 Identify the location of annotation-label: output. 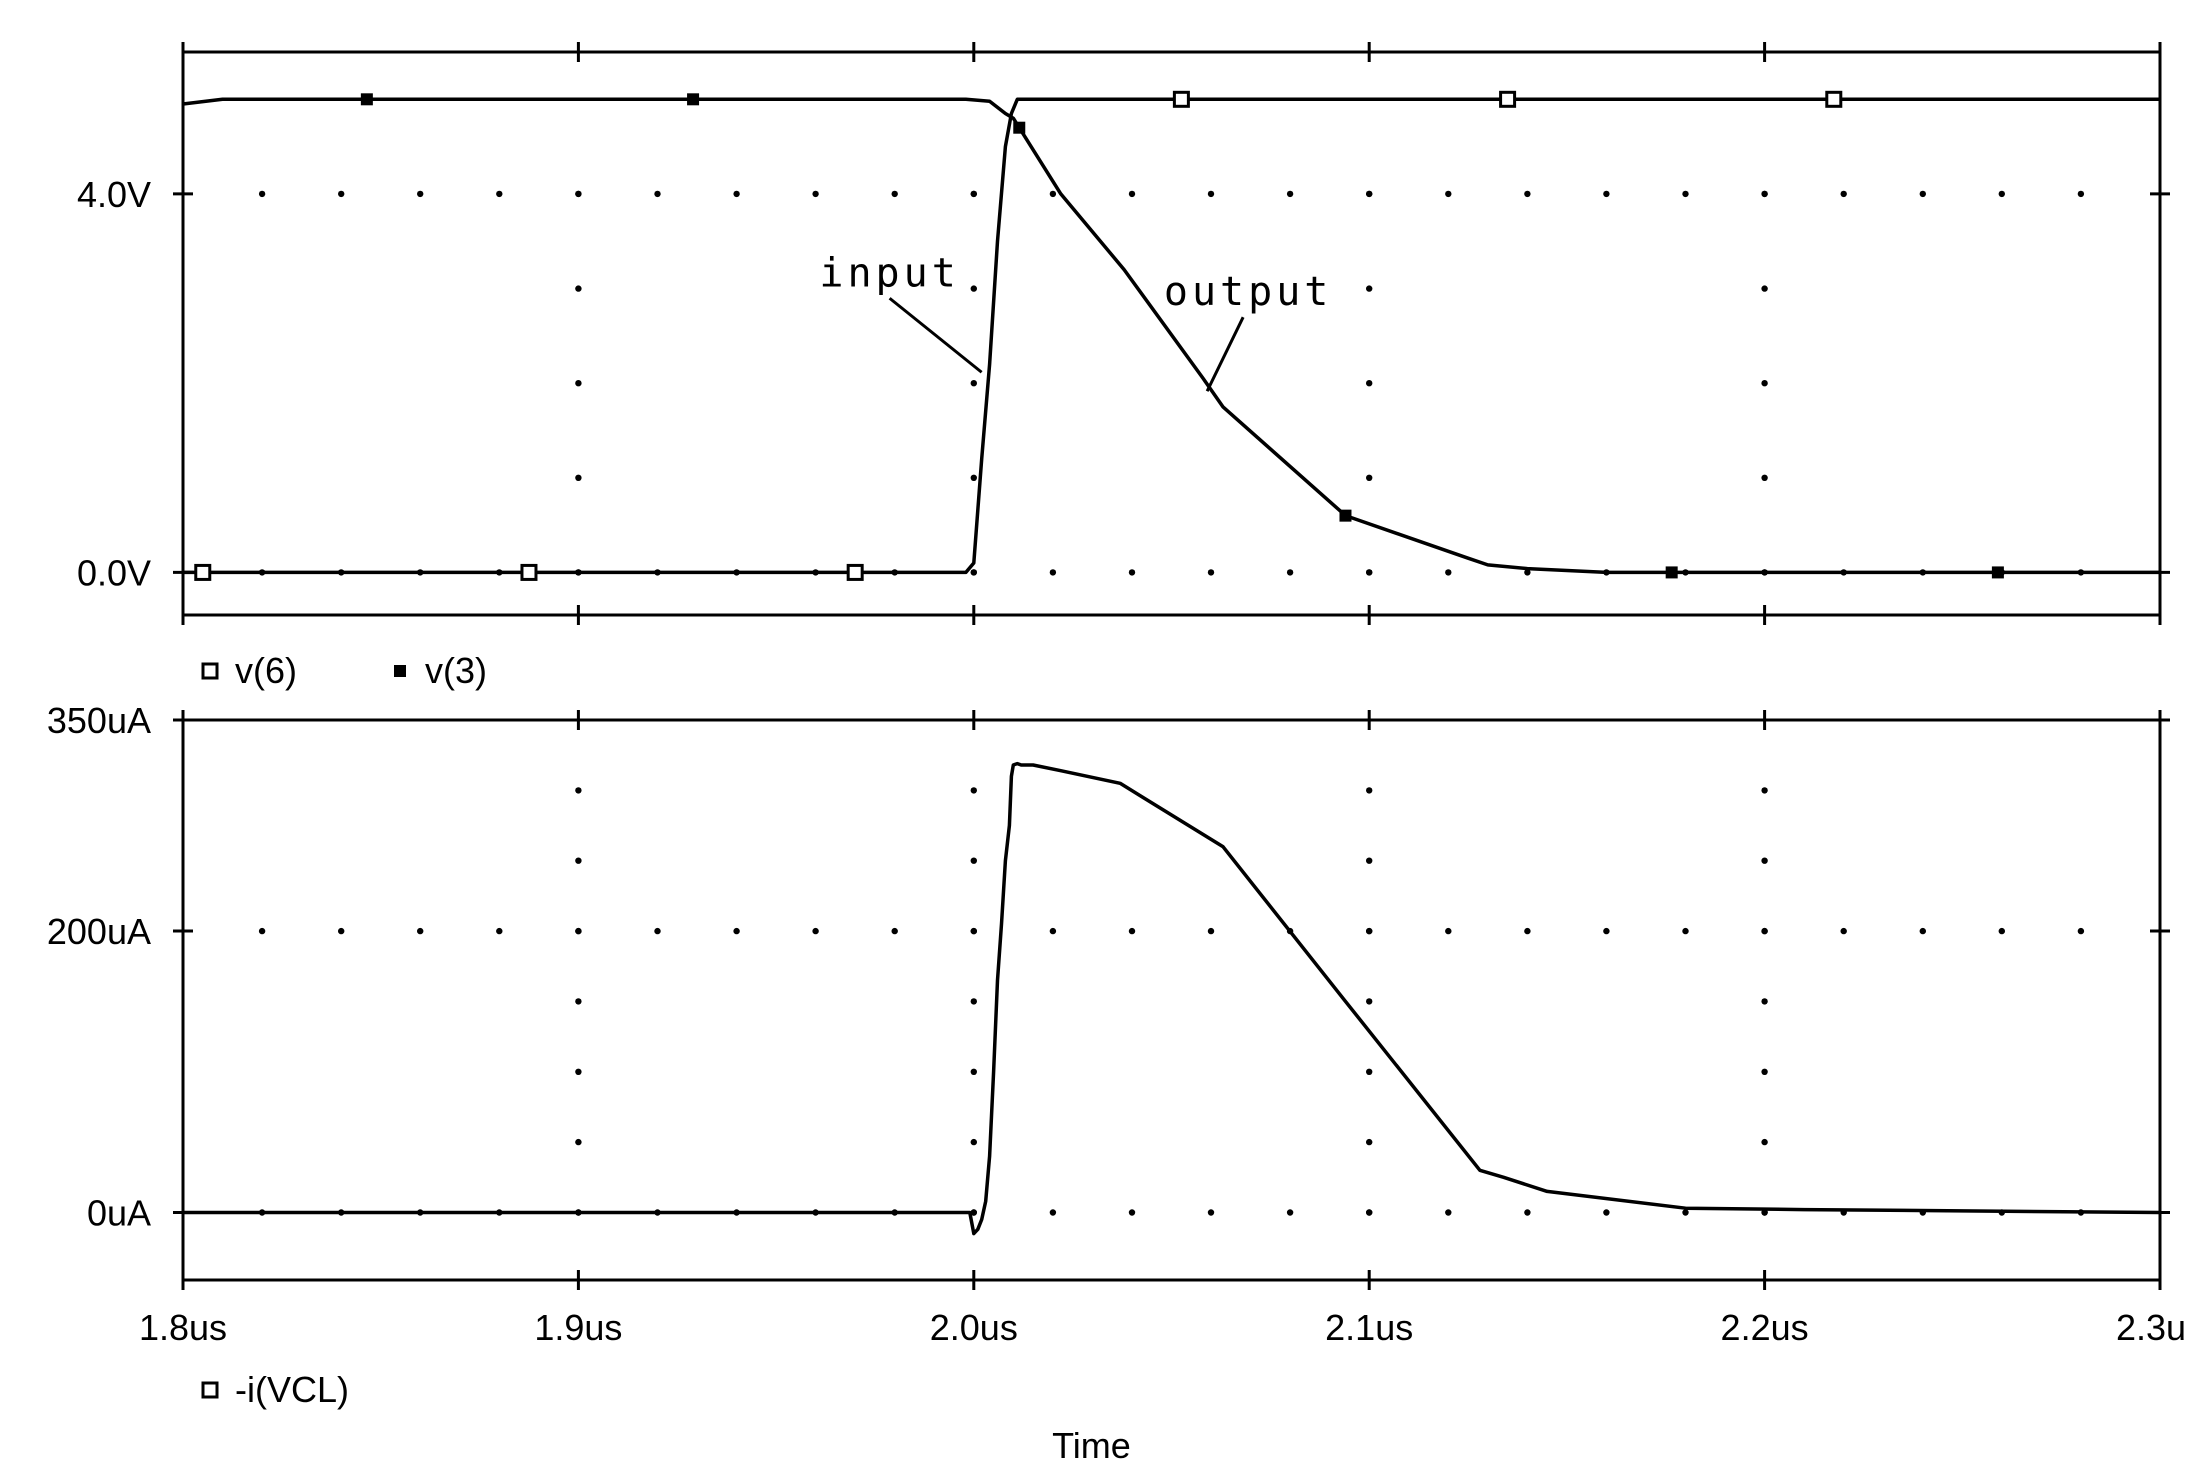
(1248, 292).